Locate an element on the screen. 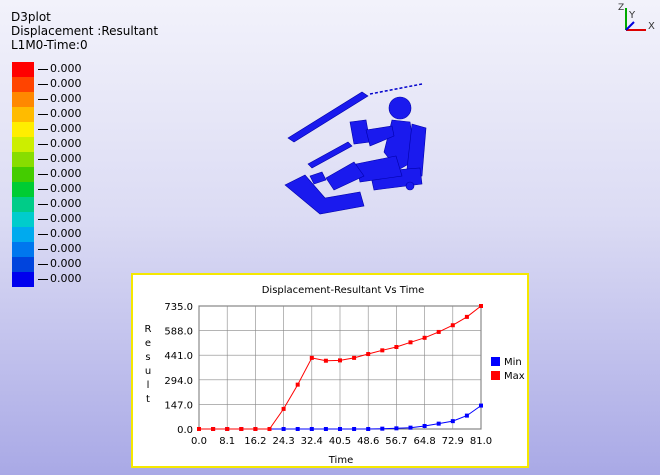  y-tick-label: 147.0 is located at coordinates (178, 405).